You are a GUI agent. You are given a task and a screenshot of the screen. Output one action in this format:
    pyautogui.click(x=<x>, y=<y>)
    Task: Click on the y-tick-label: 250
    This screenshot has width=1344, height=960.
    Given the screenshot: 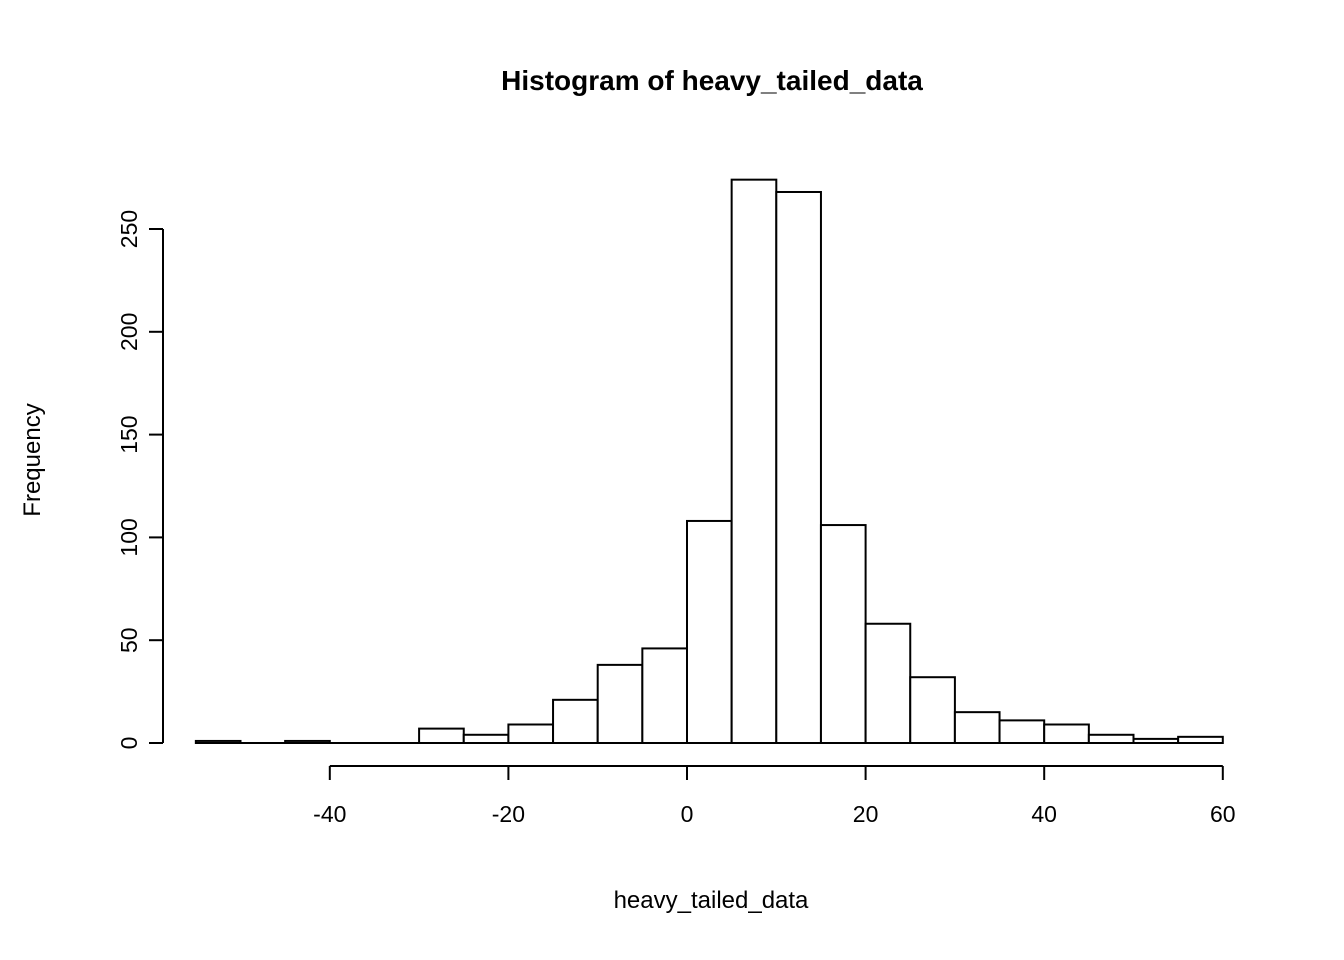 What is the action you would take?
    pyautogui.click(x=129, y=229)
    